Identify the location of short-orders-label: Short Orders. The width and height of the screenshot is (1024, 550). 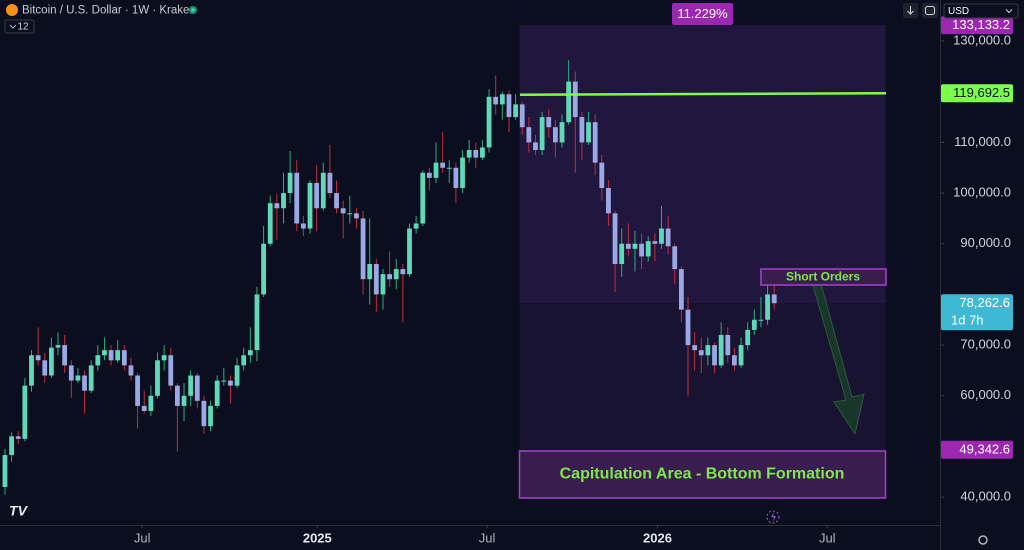
(823, 277).